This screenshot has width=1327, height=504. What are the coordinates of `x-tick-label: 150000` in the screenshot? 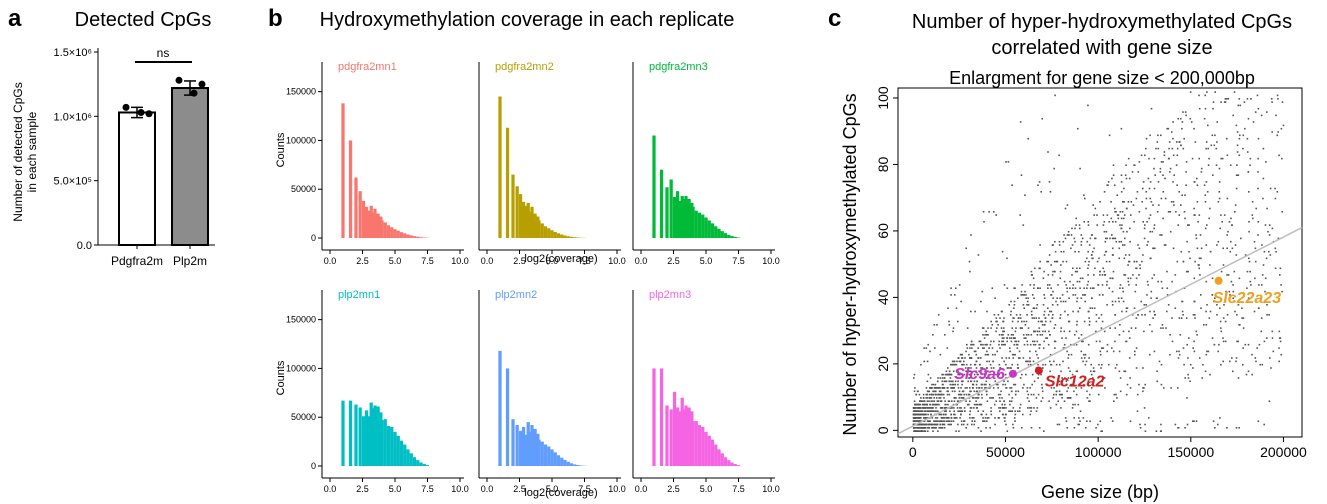 It's located at (1190, 452).